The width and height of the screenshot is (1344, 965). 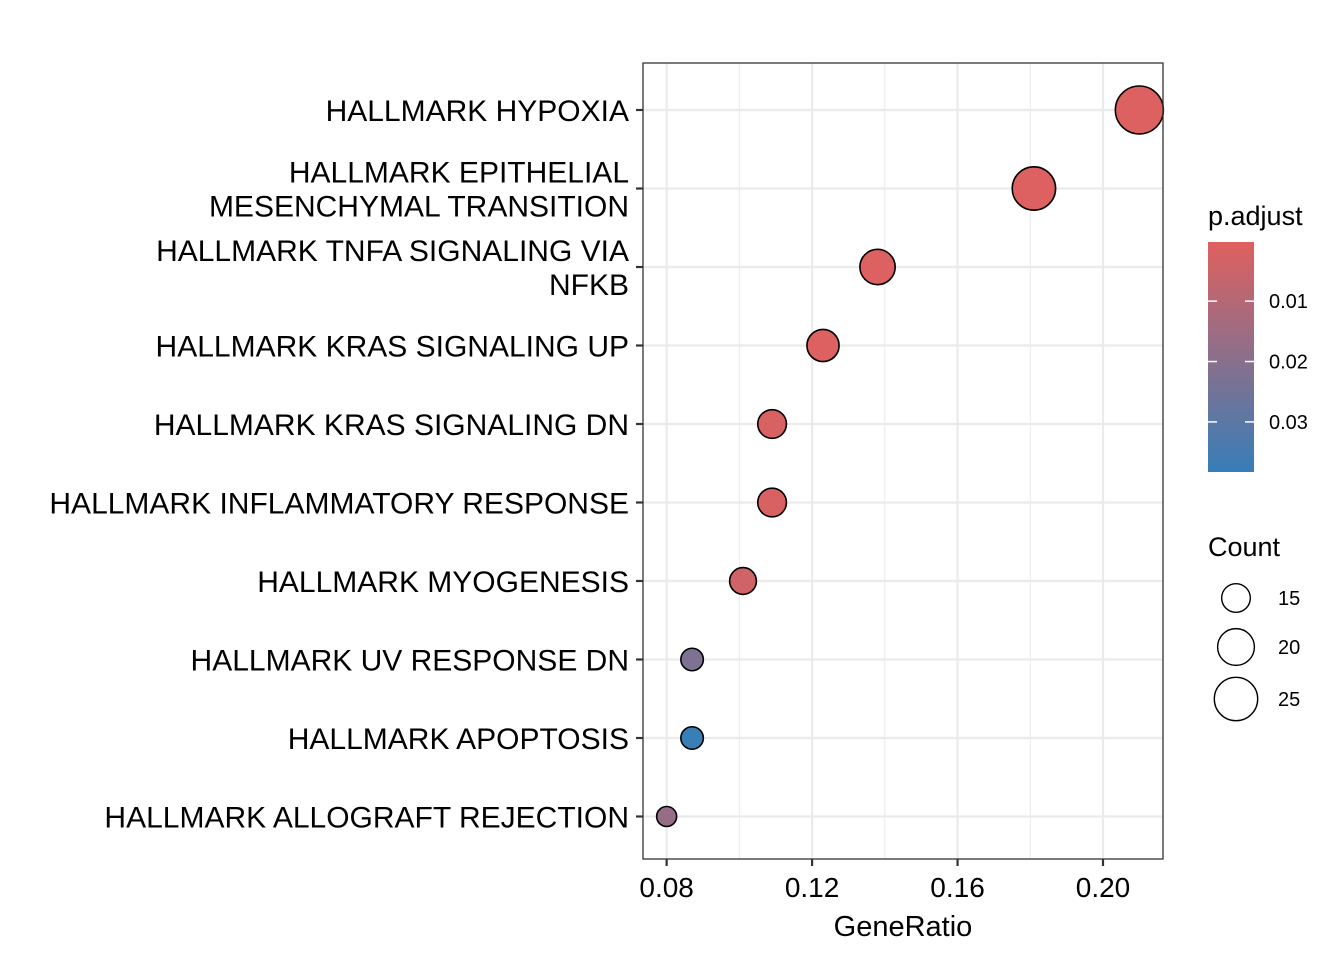 I want to click on x-axis: 0.08 0.12 0.16 0.20, so click(x=884, y=881).